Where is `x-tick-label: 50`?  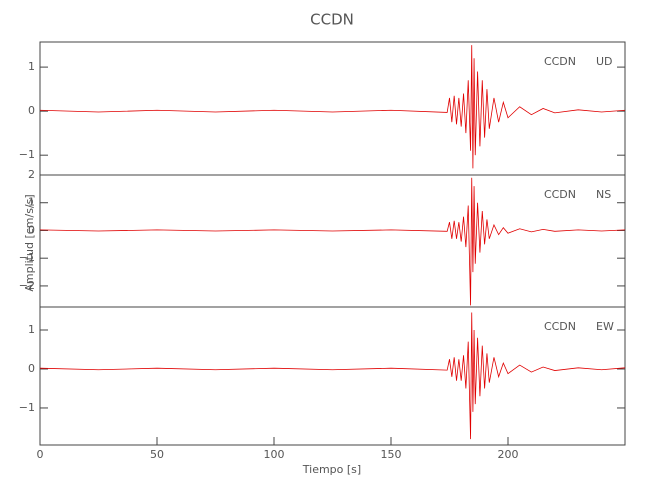 x-tick-label: 50 is located at coordinates (157, 454).